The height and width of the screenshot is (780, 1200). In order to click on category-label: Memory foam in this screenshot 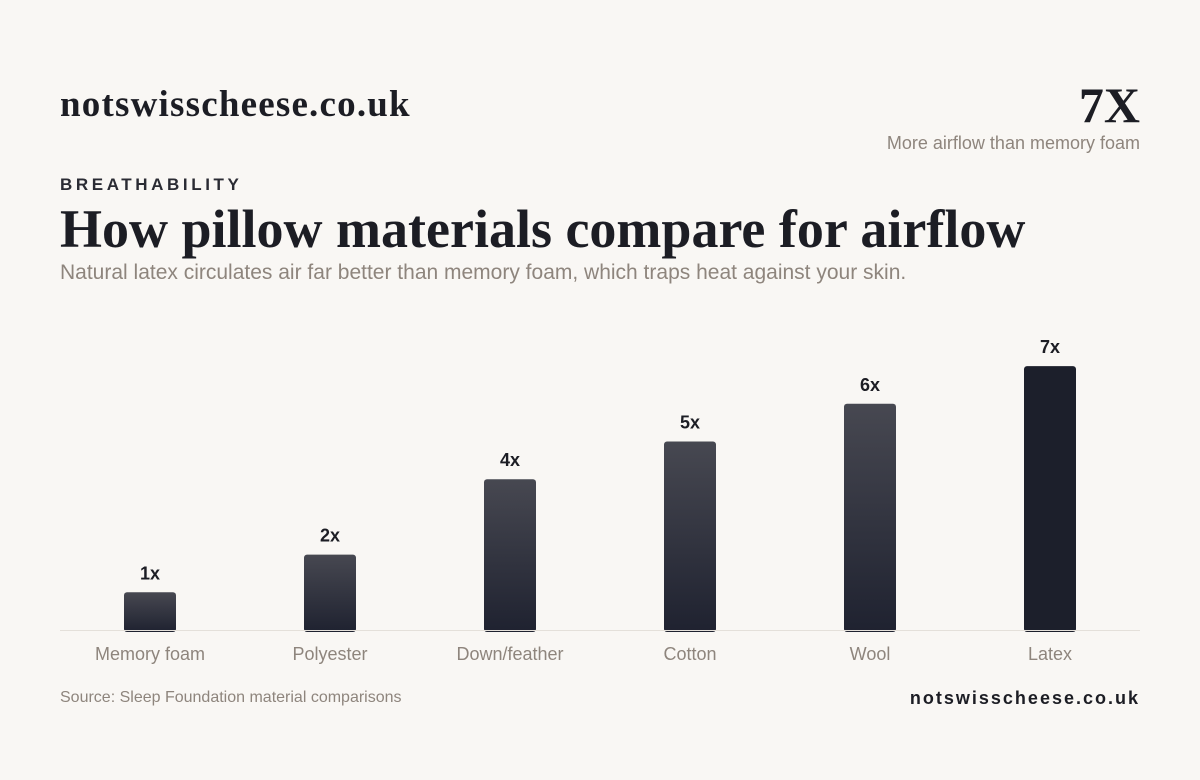, I will do `click(150, 654)`.